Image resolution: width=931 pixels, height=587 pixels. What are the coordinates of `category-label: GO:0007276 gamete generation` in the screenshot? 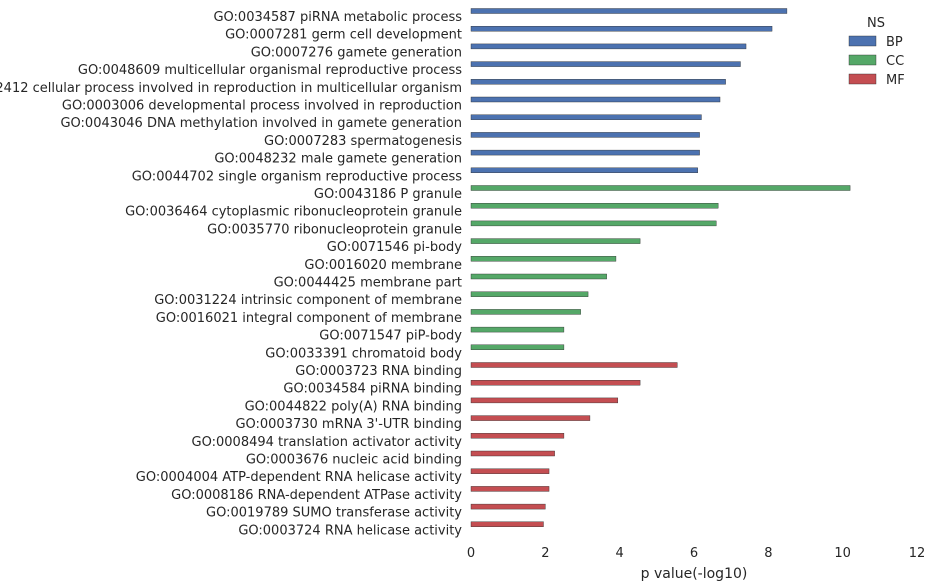 It's located at (356, 52).